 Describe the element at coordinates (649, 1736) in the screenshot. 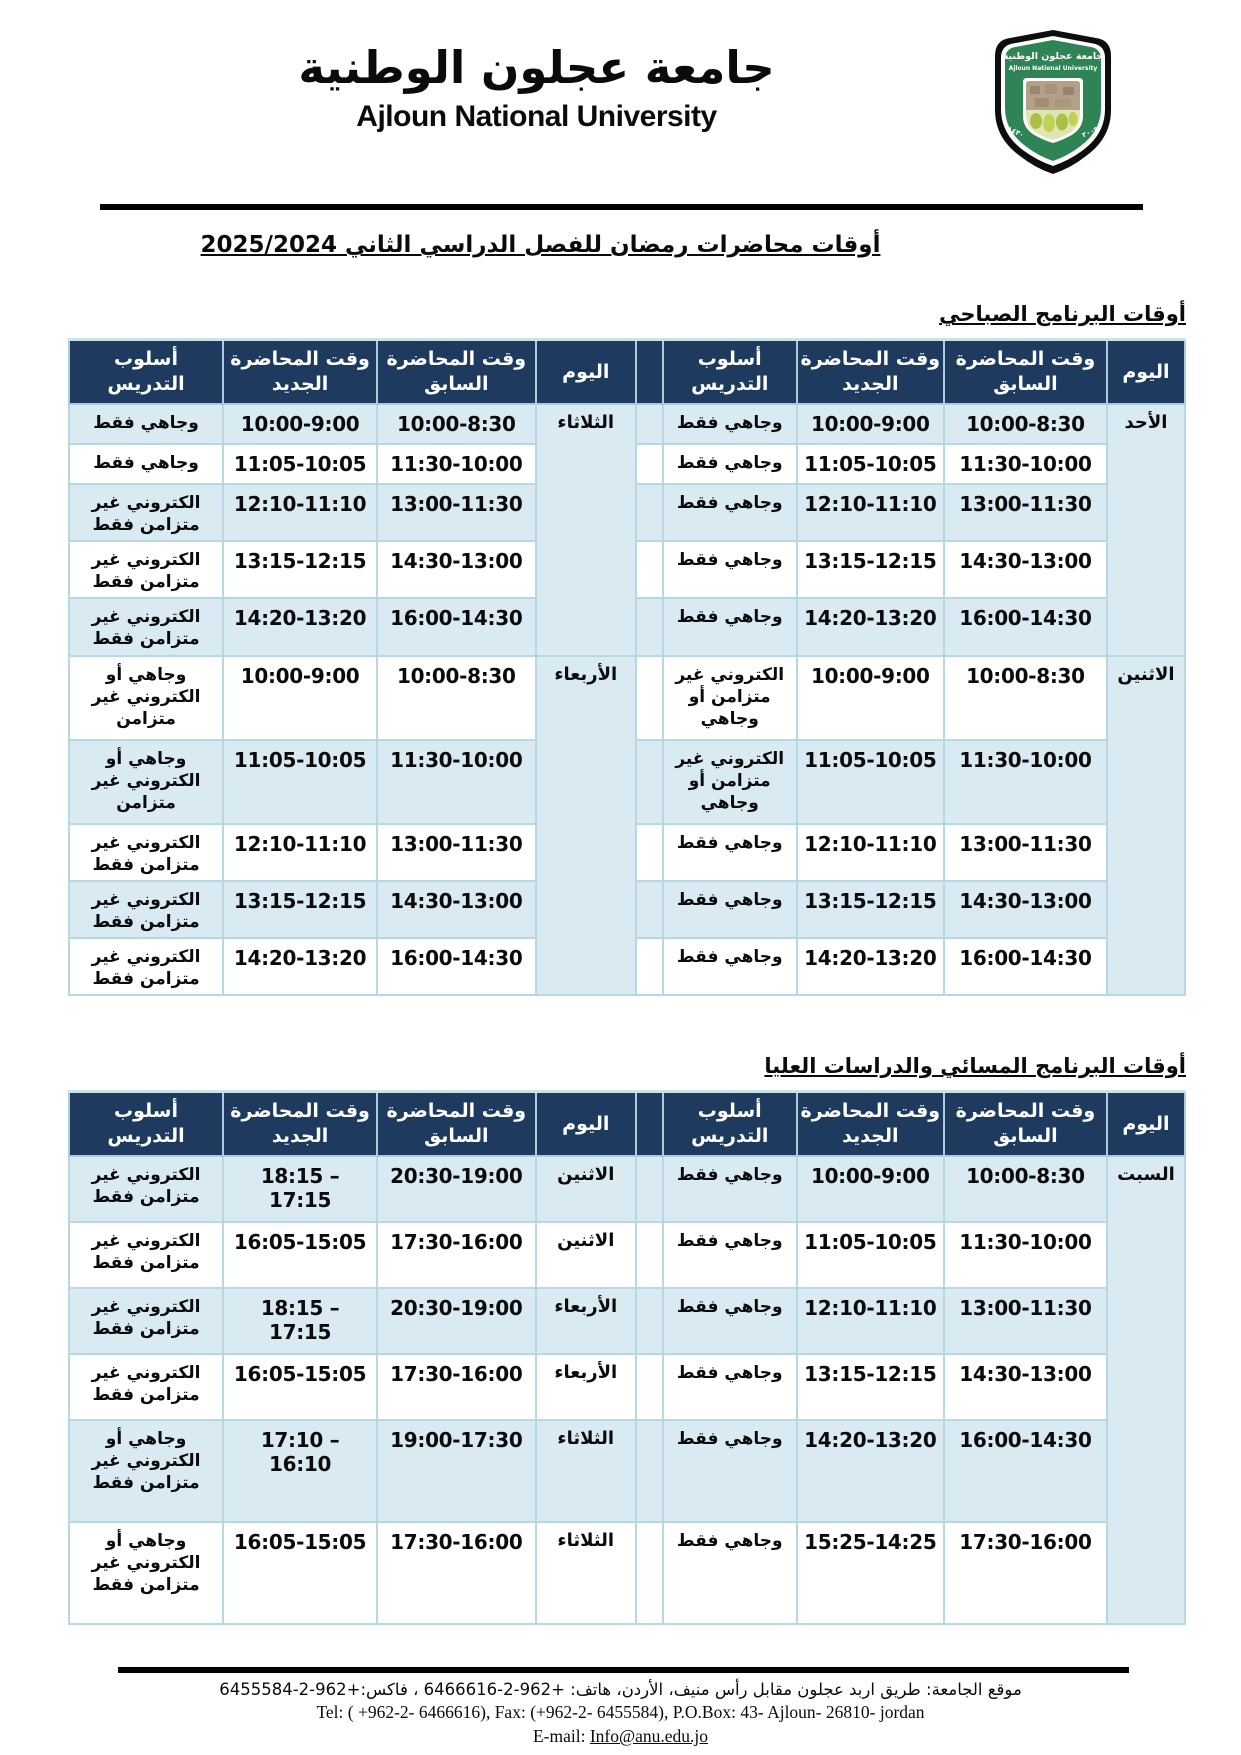

I see `email-link: Info@anu.edu.jo` at that location.